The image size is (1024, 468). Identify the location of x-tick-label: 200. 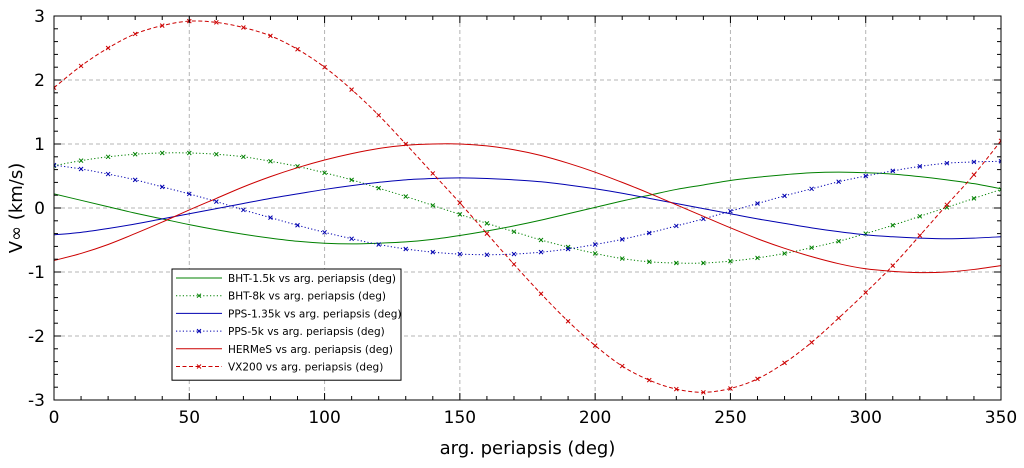
(595, 418).